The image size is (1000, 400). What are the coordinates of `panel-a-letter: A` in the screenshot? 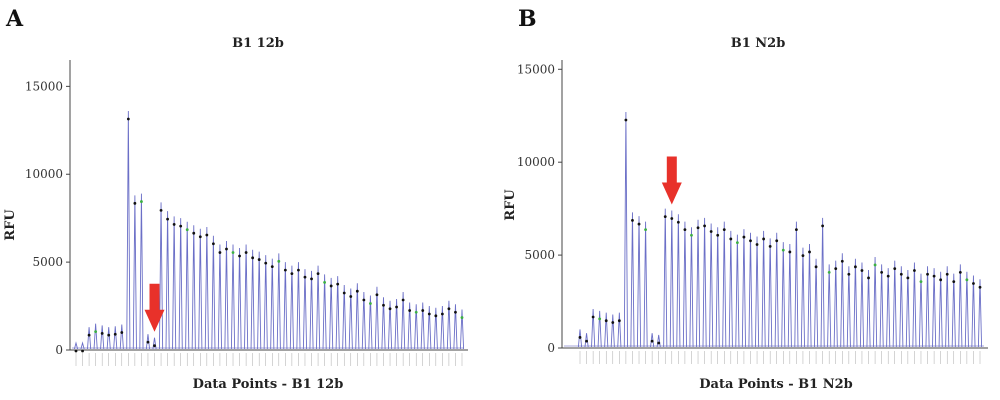 It's located at (15, 19).